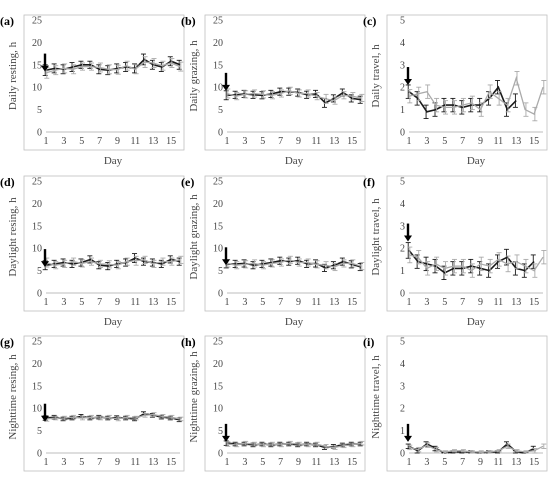 This screenshot has width=550, height=478. I want to click on x-tick-label: 13, so click(334, 302).